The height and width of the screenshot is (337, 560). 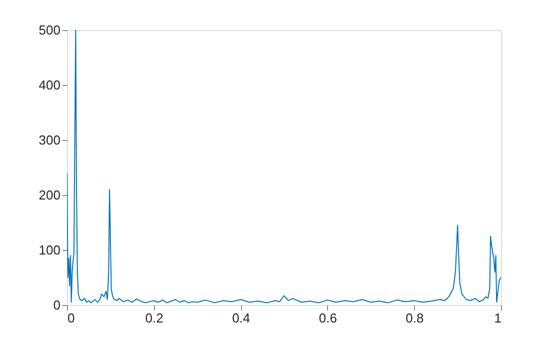 I want to click on x-tick-label: 0.4, so click(x=241, y=318).